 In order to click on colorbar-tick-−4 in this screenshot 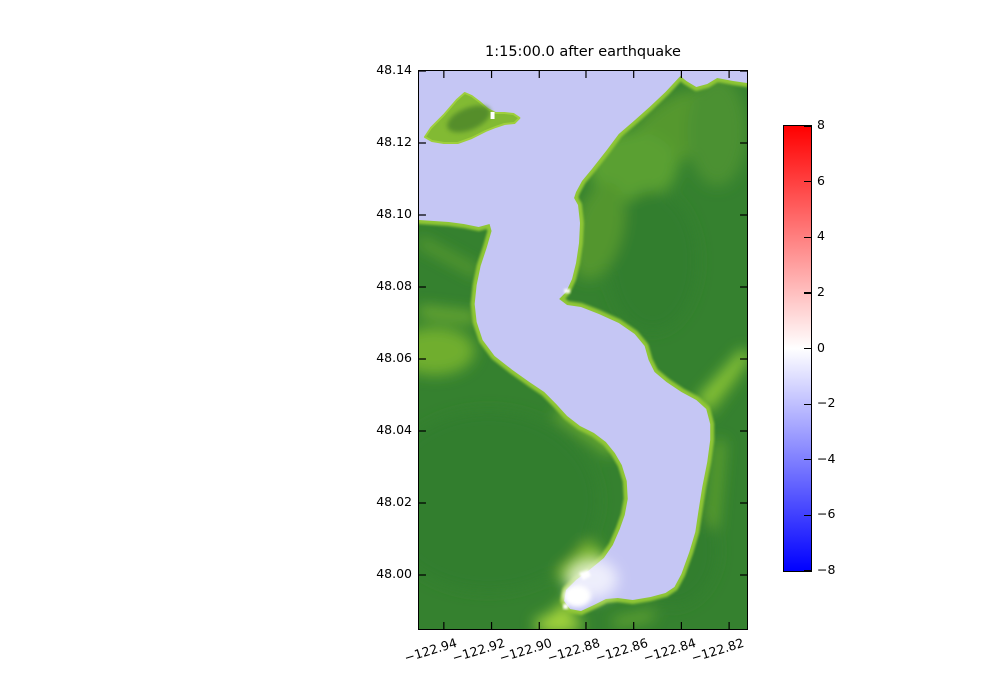, I will do `click(807, 460)`.